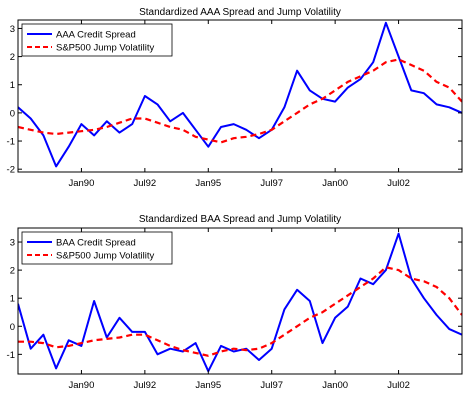 This screenshot has width=468, height=406. I want to click on y-tick-label: -2, so click(11, 170).